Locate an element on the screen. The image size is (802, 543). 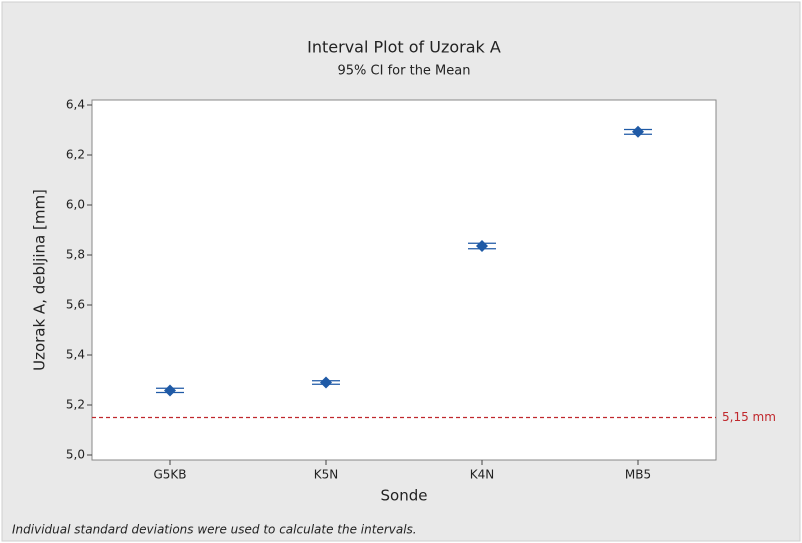
y-tick-label: 5,6 is located at coordinates (75, 305).